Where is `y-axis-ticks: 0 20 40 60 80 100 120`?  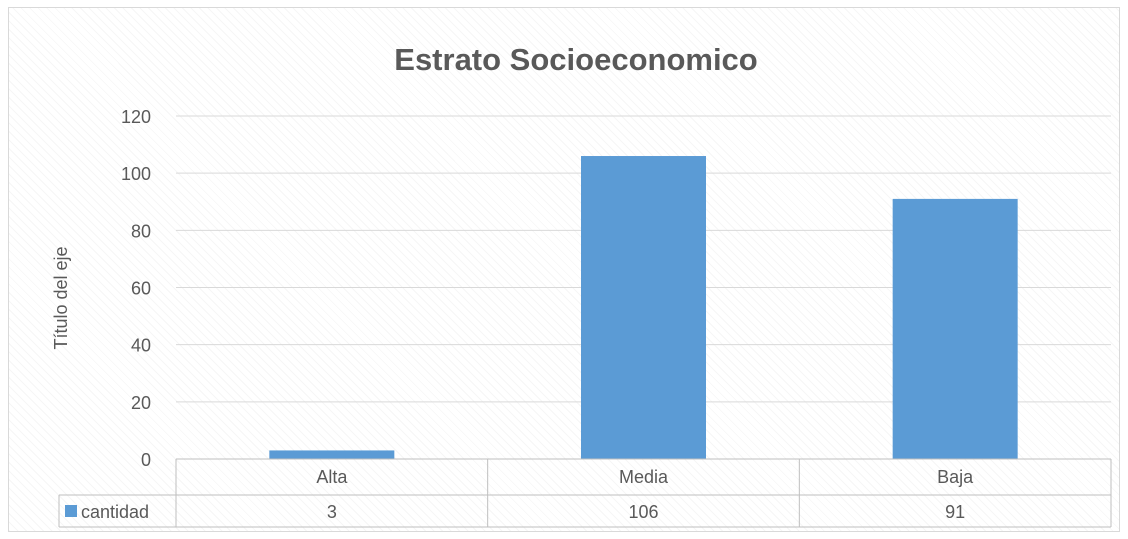
y-axis-ticks: 0 20 40 60 80 100 120 is located at coordinates (136, 288).